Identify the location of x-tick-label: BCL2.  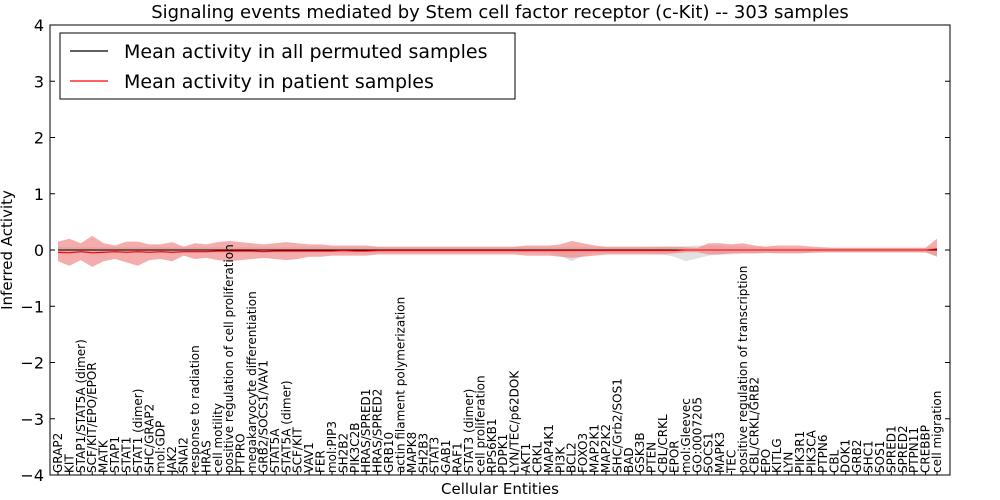
(572, 457).